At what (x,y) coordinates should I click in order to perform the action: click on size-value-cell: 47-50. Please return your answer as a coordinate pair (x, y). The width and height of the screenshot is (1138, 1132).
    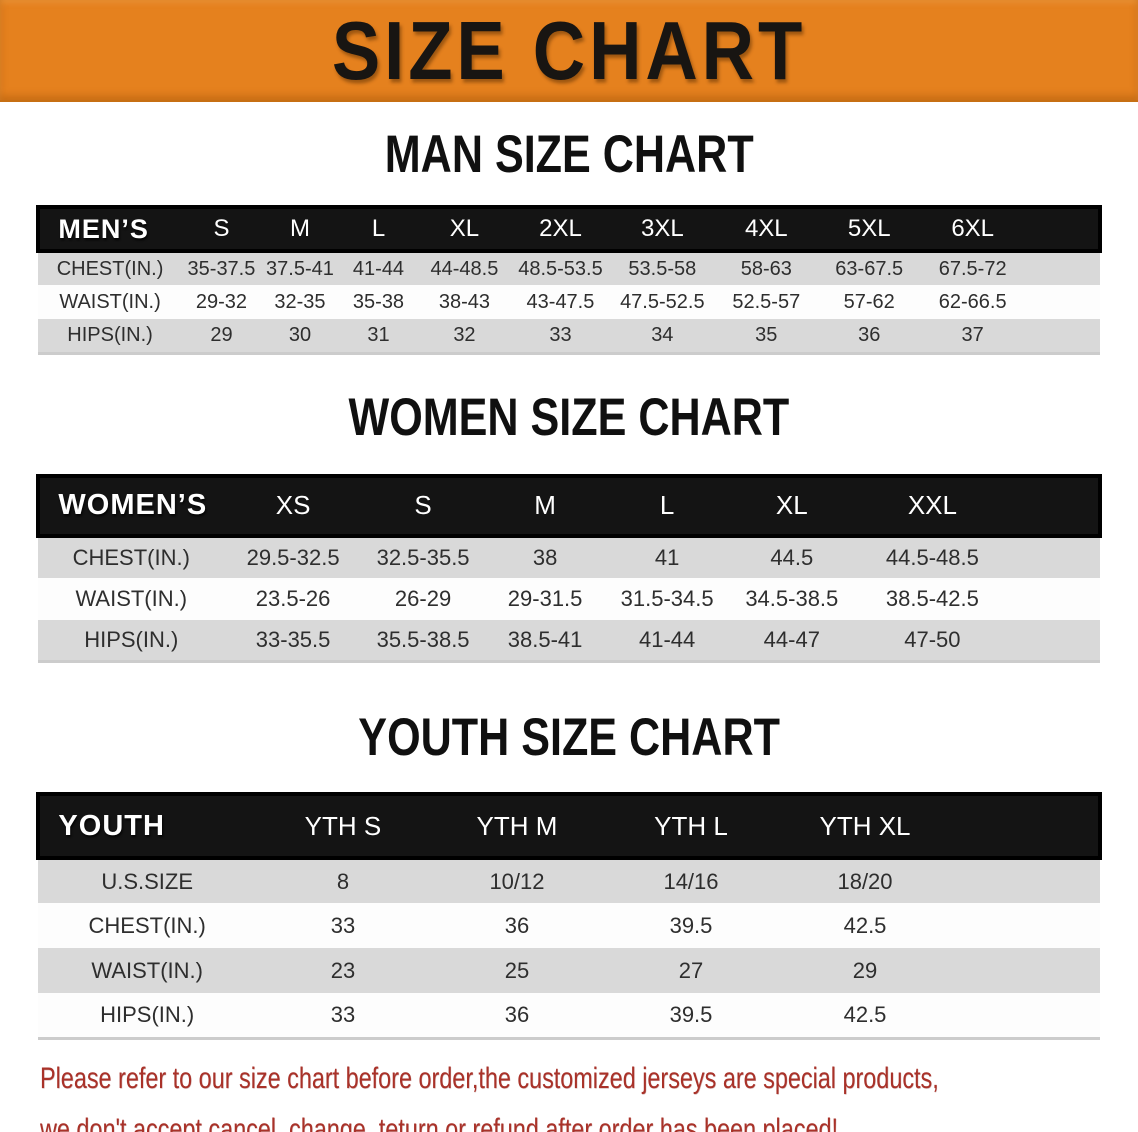
    Looking at the image, I should click on (932, 641).